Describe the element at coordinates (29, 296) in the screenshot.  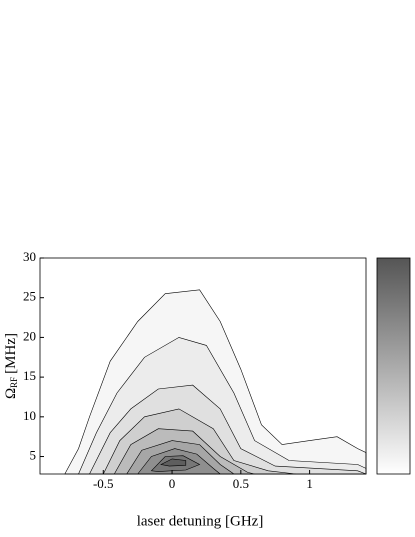
I see `y-tick-label: 25` at that location.